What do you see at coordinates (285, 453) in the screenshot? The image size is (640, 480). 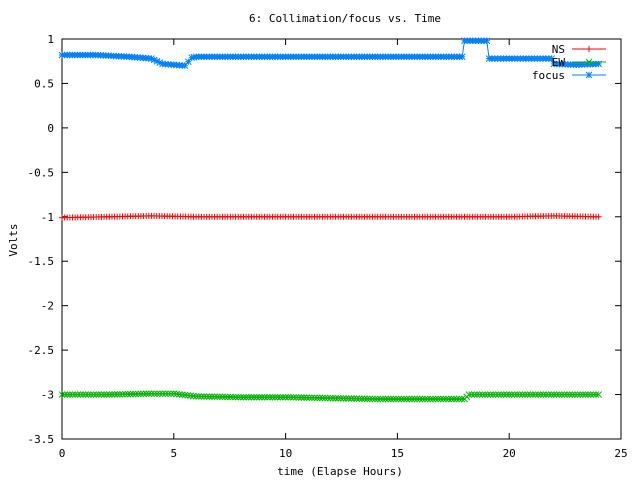 I see `x-tick-label: 10` at bounding box center [285, 453].